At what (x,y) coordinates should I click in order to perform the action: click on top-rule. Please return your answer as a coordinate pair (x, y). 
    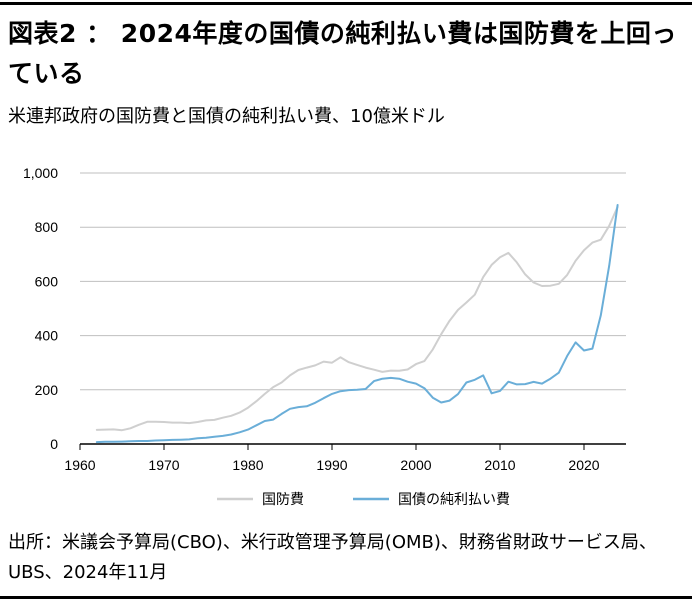
    Looking at the image, I should click on (346, 3).